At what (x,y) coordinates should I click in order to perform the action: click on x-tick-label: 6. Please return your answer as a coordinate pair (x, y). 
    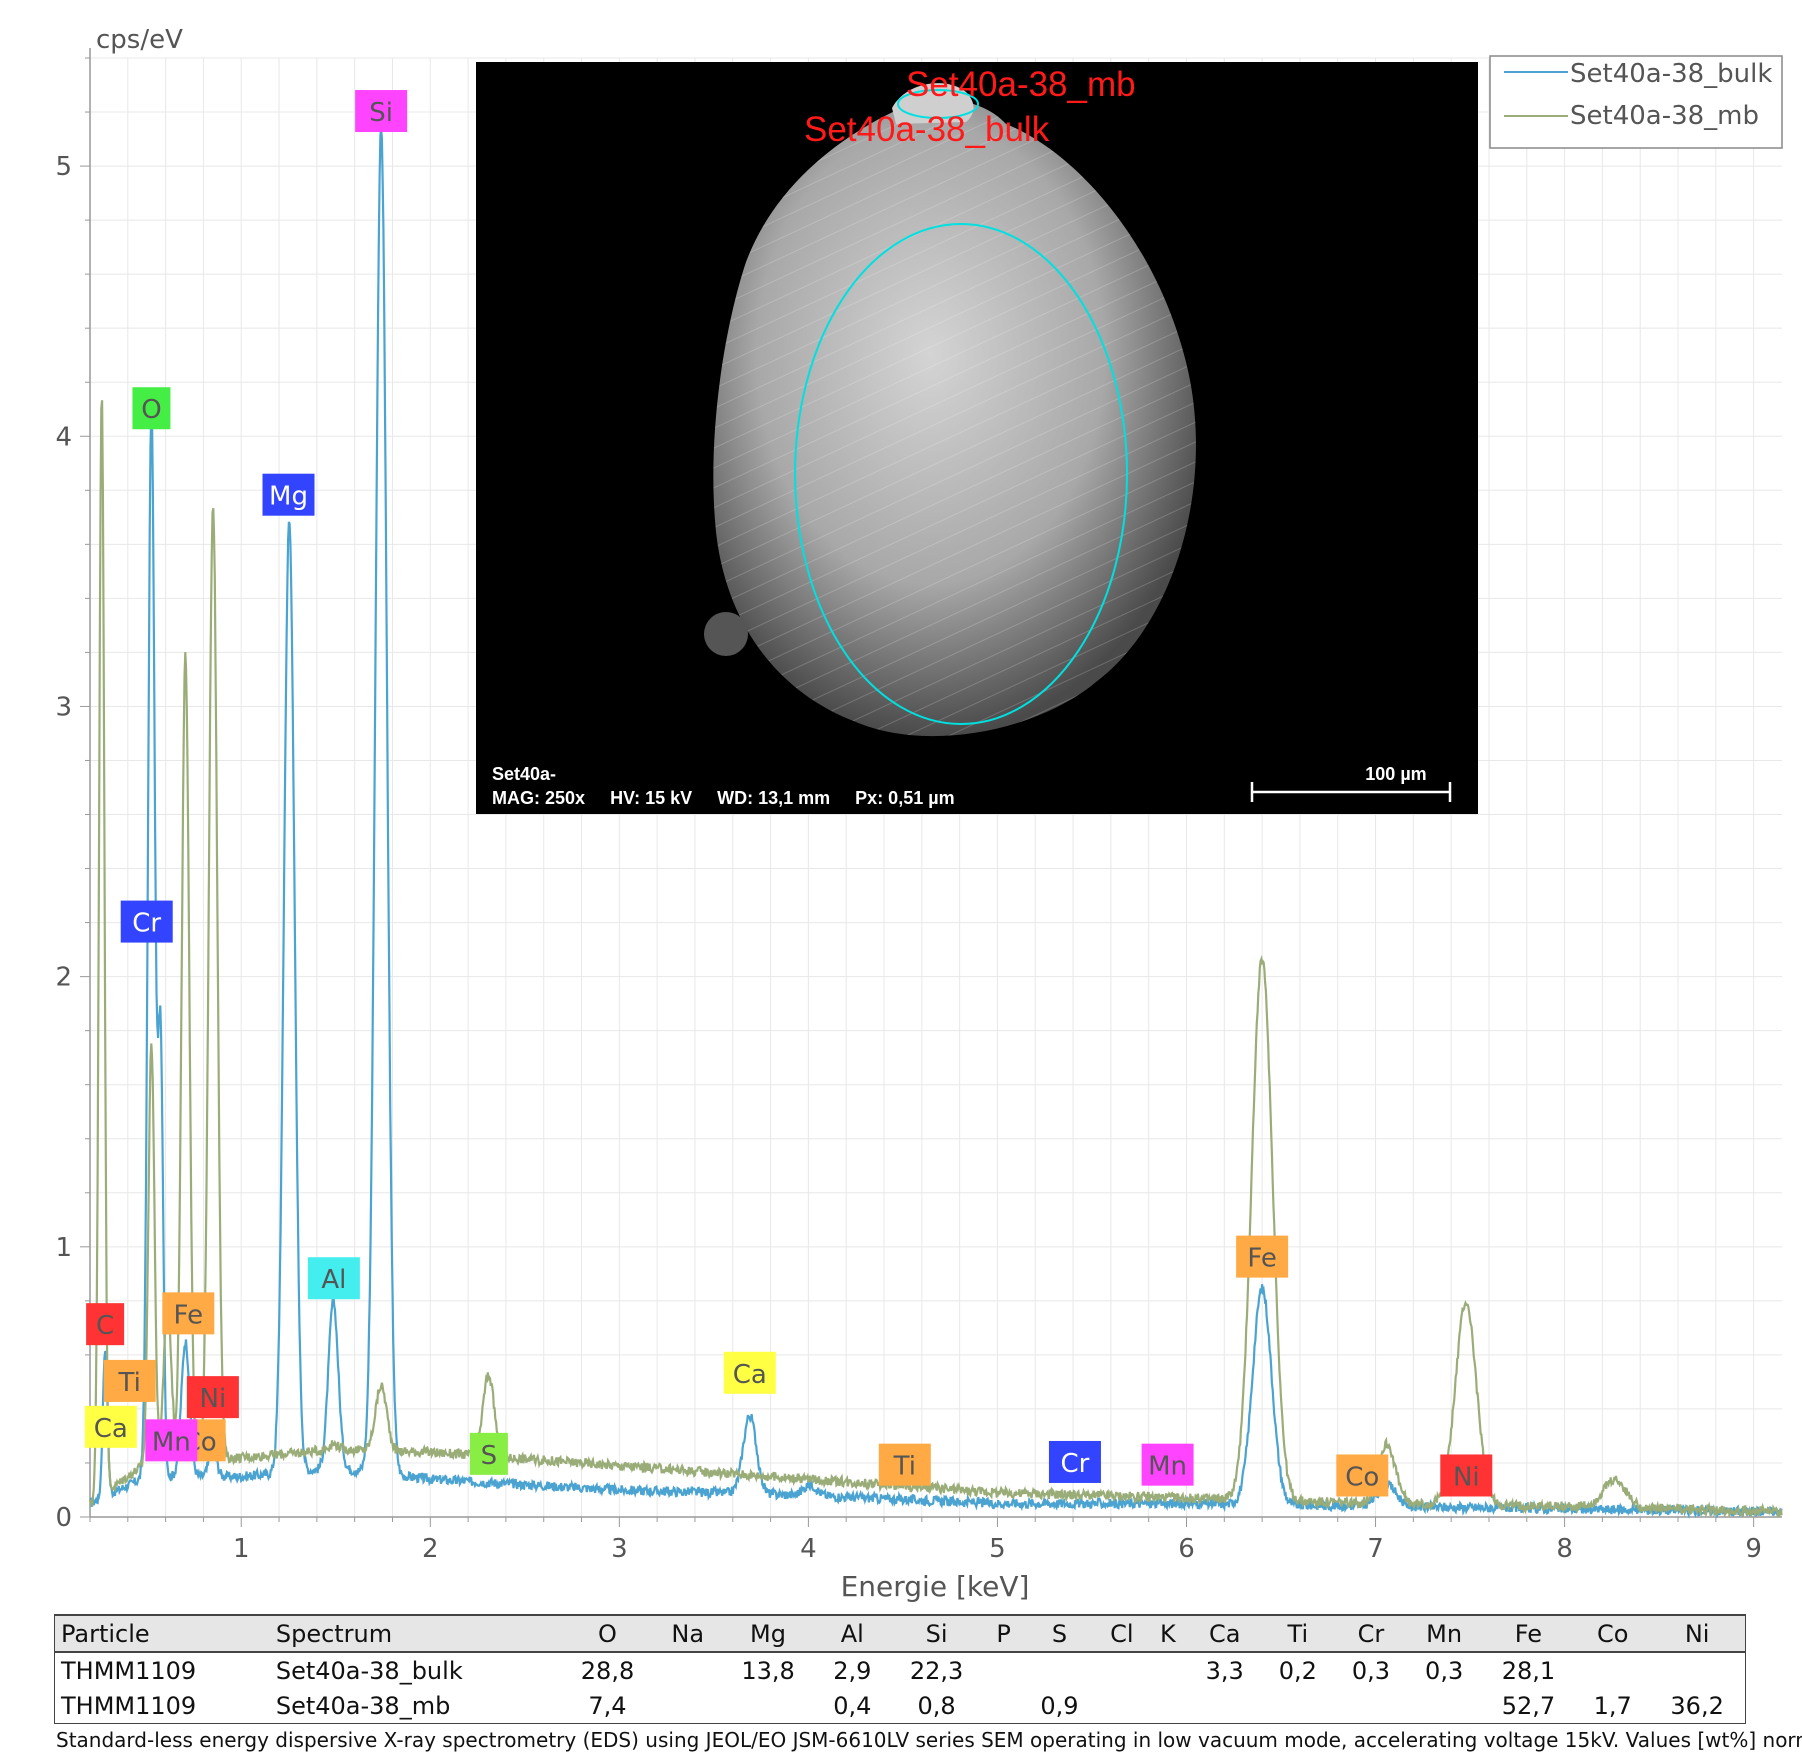
    Looking at the image, I should click on (1186, 1549).